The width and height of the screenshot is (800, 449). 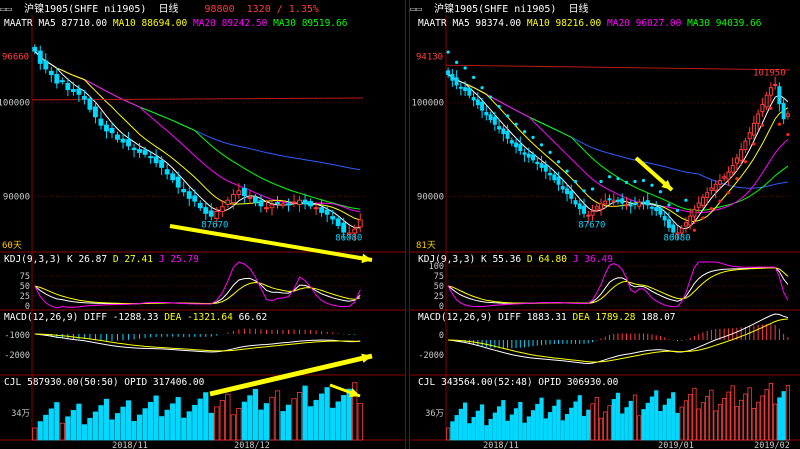 I want to click on low-price-label: 87670, so click(x=591, y=225).